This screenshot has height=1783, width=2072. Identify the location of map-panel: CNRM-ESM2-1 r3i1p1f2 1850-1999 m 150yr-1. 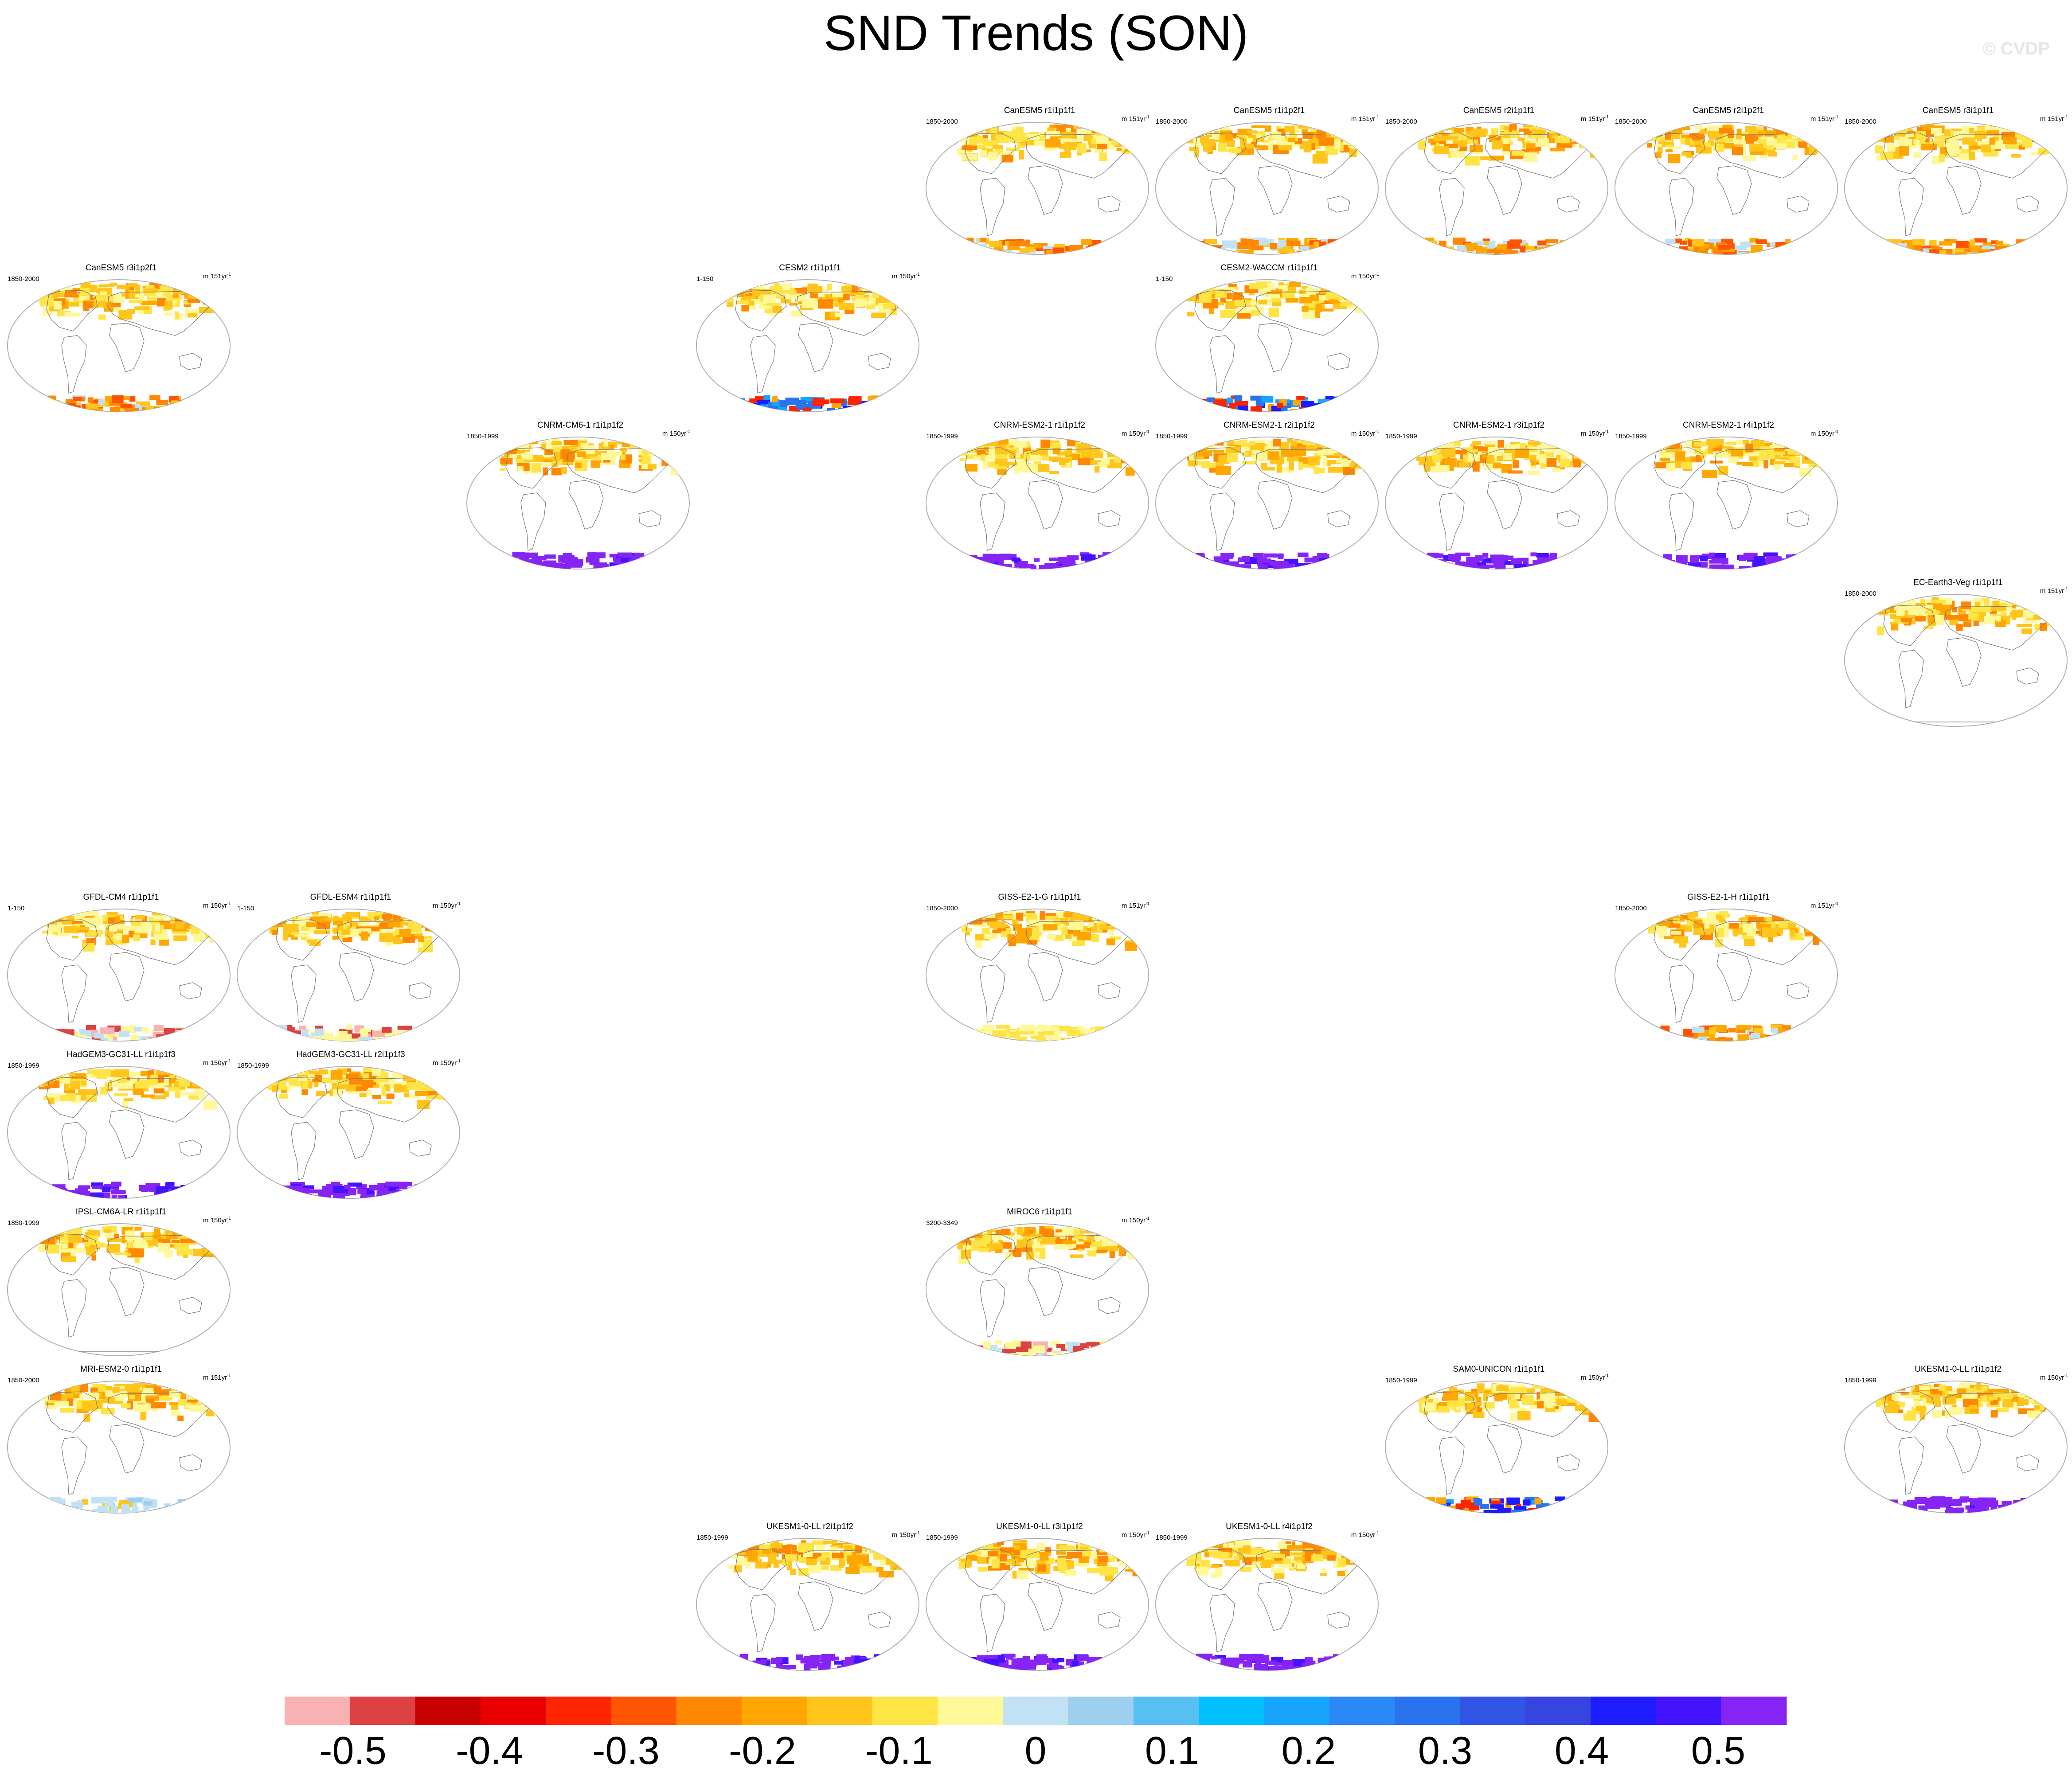
(1498, 498).